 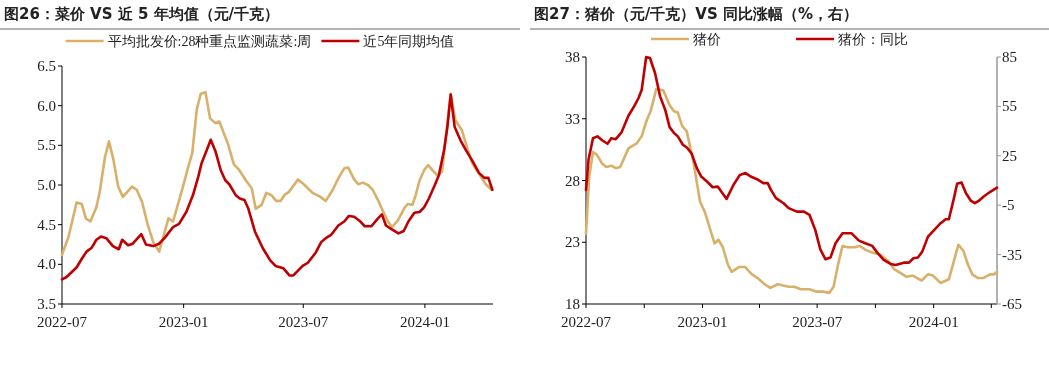 I want to click on y-tick-label: 33, so click(x=572, y=118).